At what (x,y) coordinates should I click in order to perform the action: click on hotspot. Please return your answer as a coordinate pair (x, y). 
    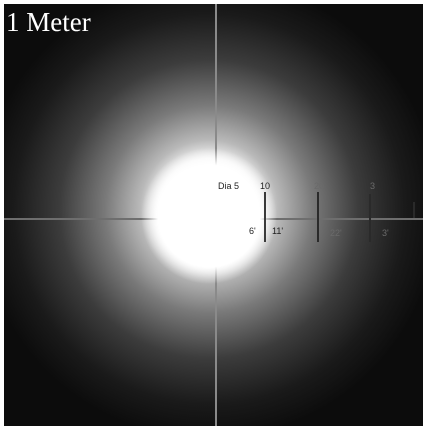
    Looking at the image, I should click on (209, 216).